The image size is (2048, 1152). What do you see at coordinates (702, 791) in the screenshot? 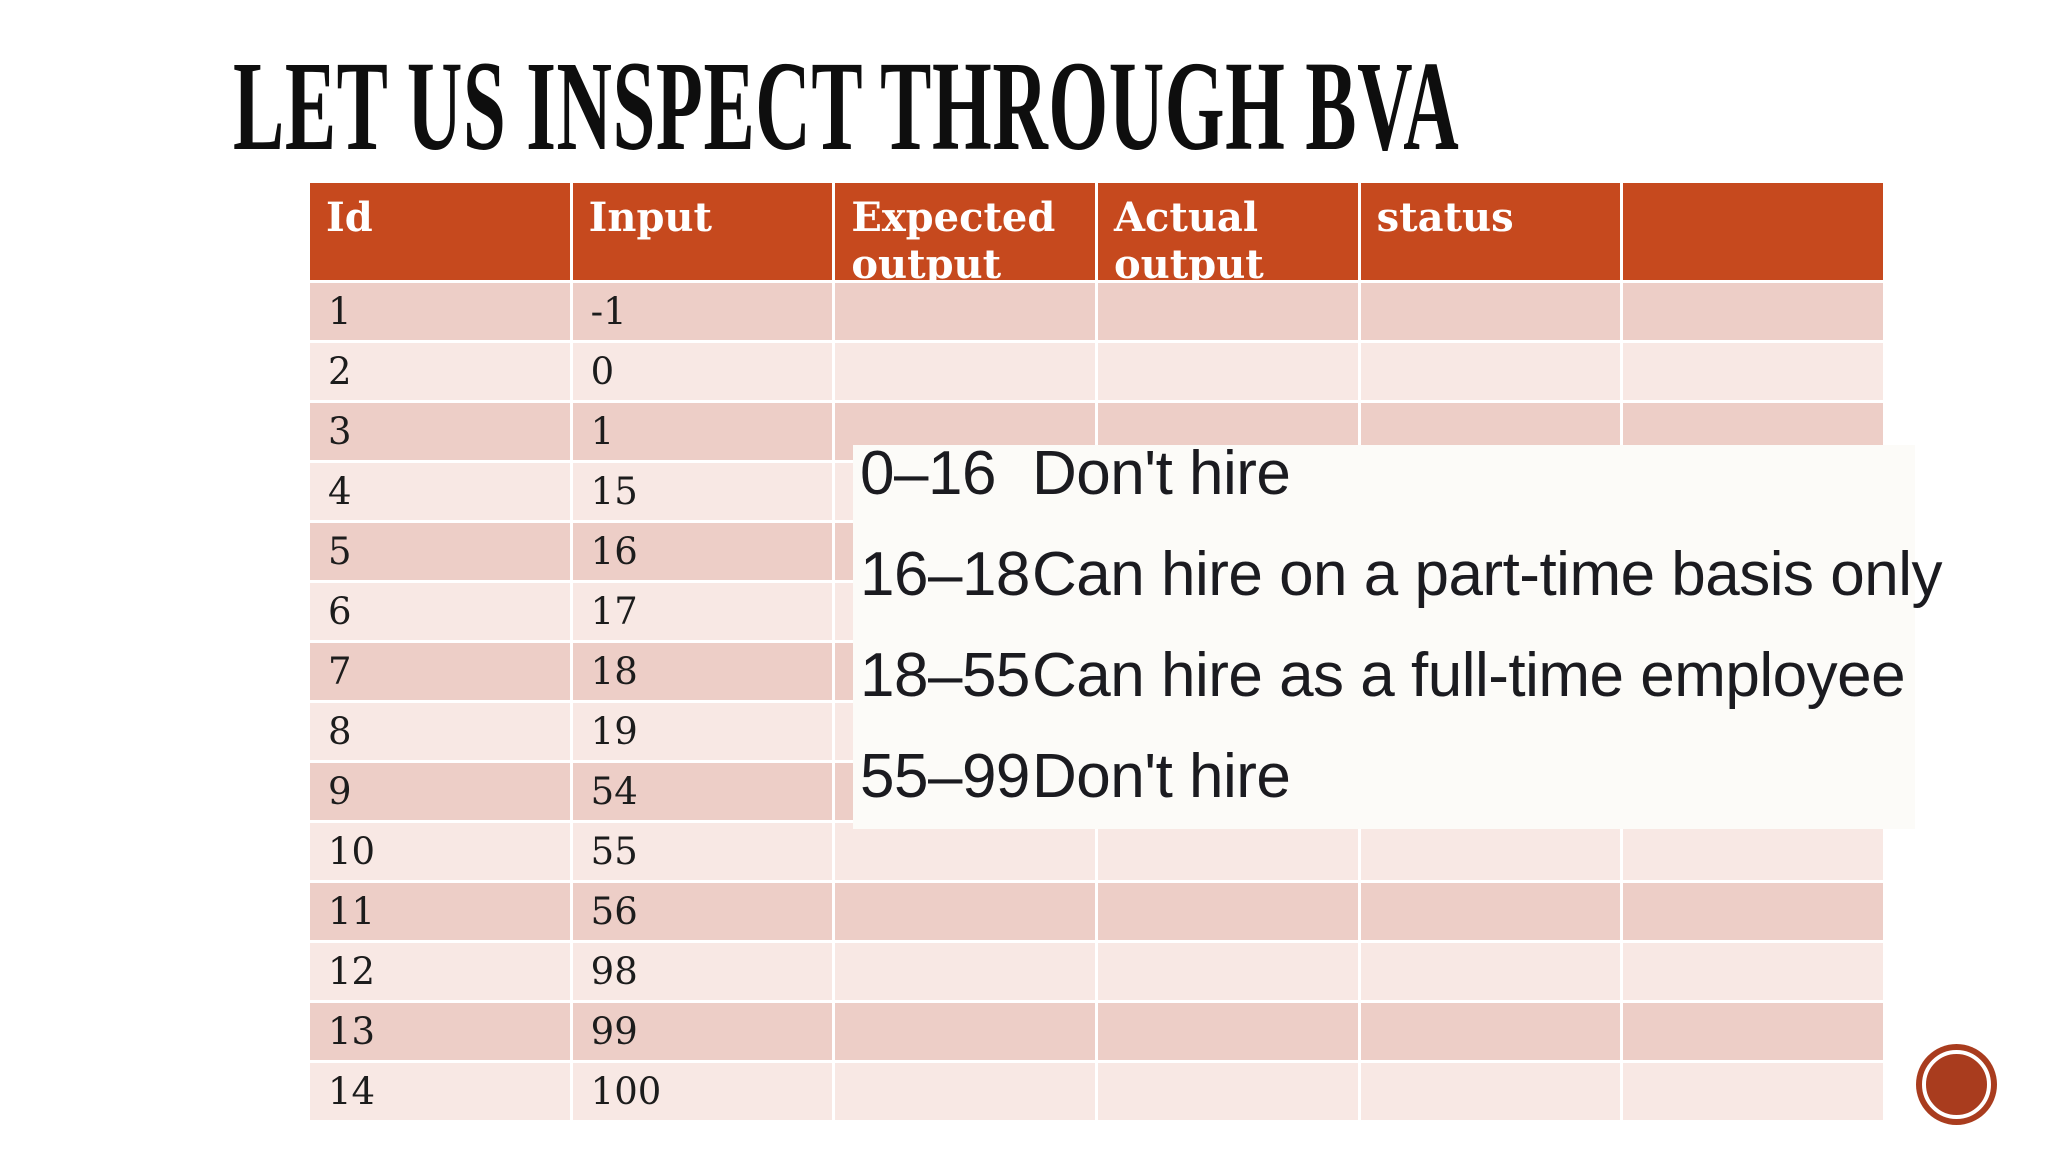
I see `input-cell: 54` at bounding box center [702, 791].